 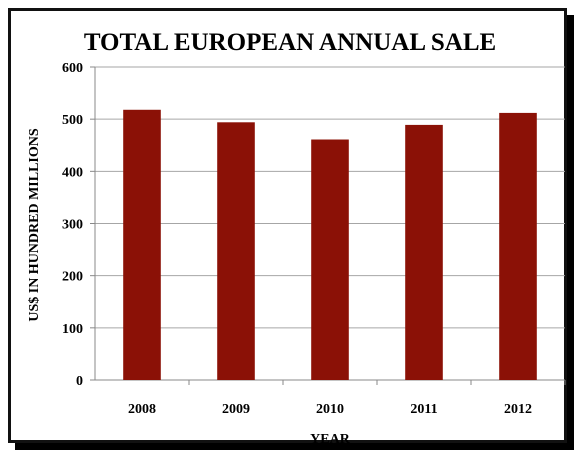 What do you see at coordinates (236, 409) in the screenshot?
I see `x-tick-label-2009: 2009` at bounding box center [236, 409].